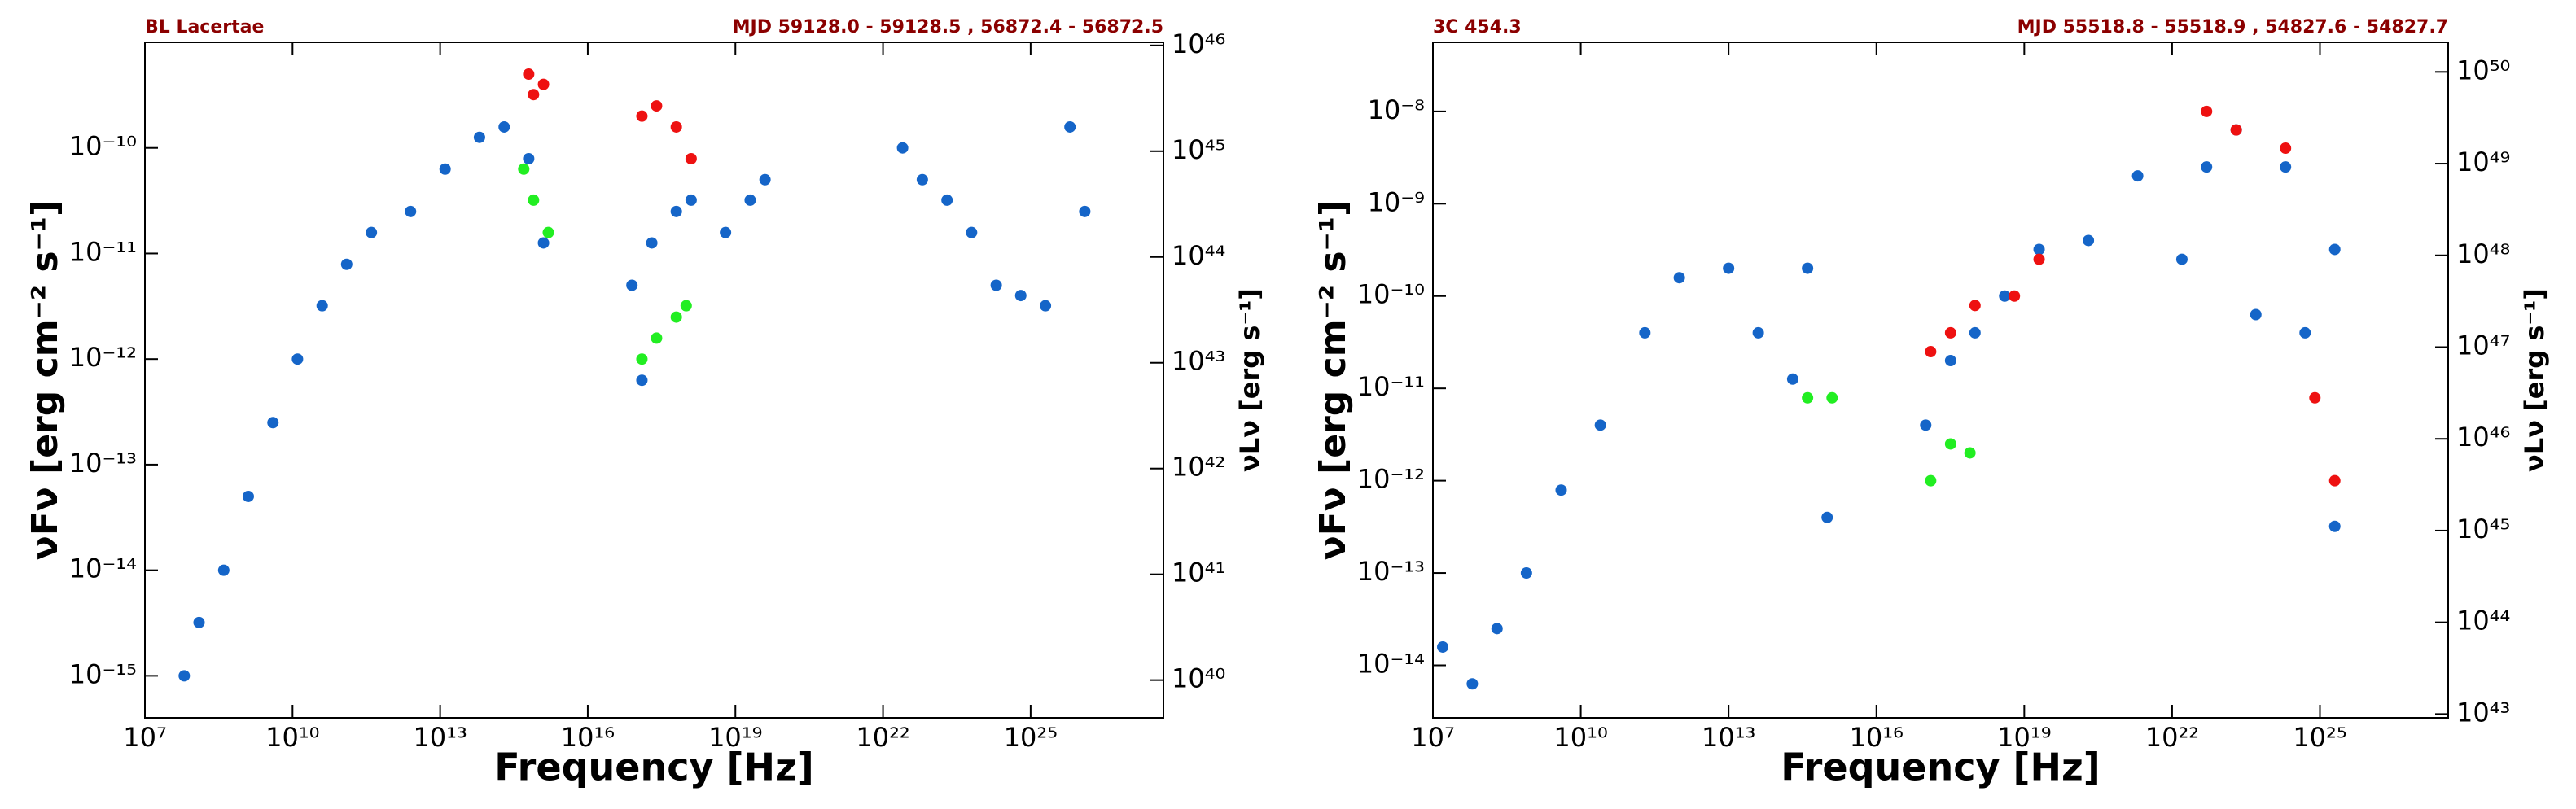 This screenshot has width=2576, height=809. I want to click on y-tick-label: 10⁻¹⁵, so click(103, 673).